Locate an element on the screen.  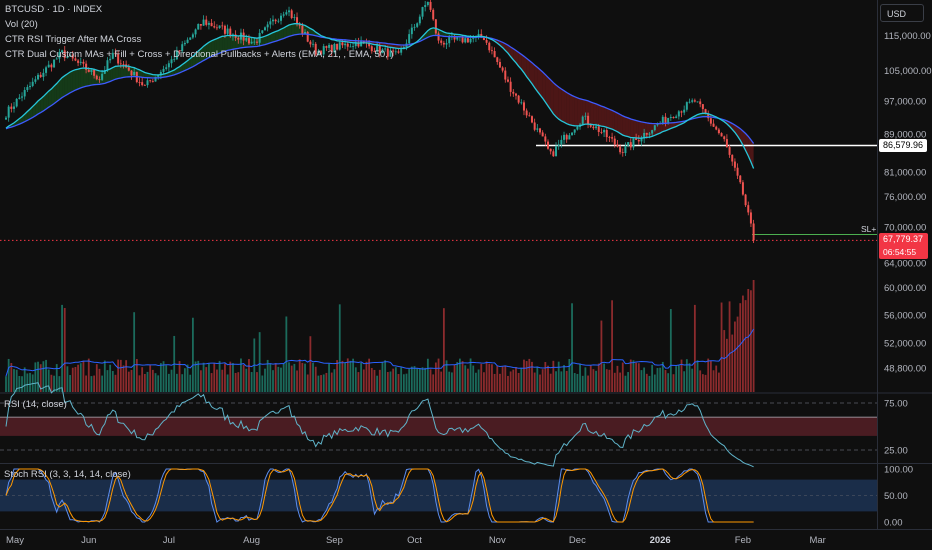
currency-button: USD is located at coordinates (902, 13).